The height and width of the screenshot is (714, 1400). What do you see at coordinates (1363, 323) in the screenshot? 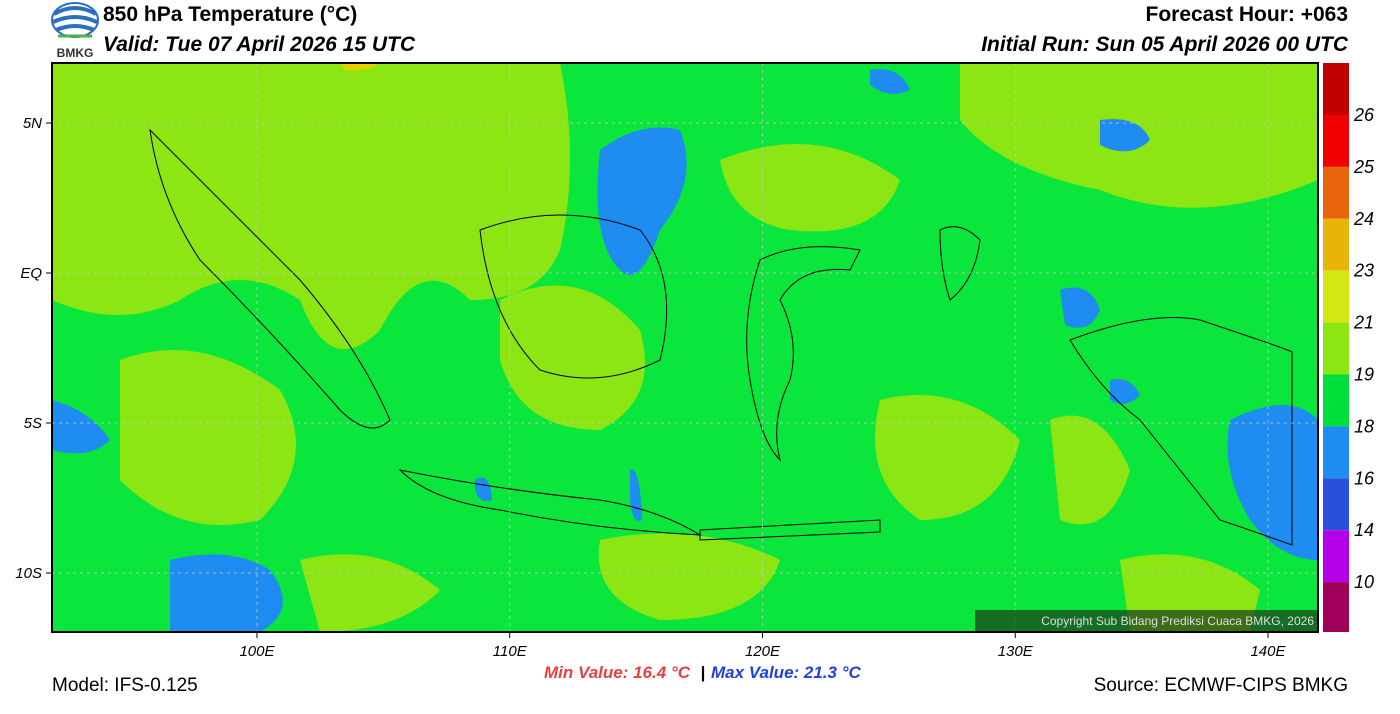
I see `colorbar-label: 21` at bounding box center [1363, 323].